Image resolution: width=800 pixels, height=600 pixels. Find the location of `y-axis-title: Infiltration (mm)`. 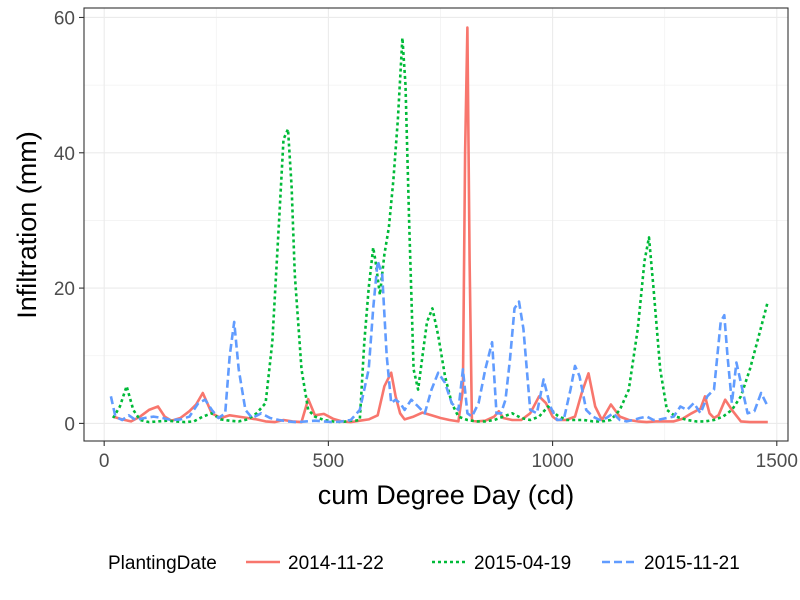

y-axis-title: Infiltration (mm) is located at coordinates (27, 225).